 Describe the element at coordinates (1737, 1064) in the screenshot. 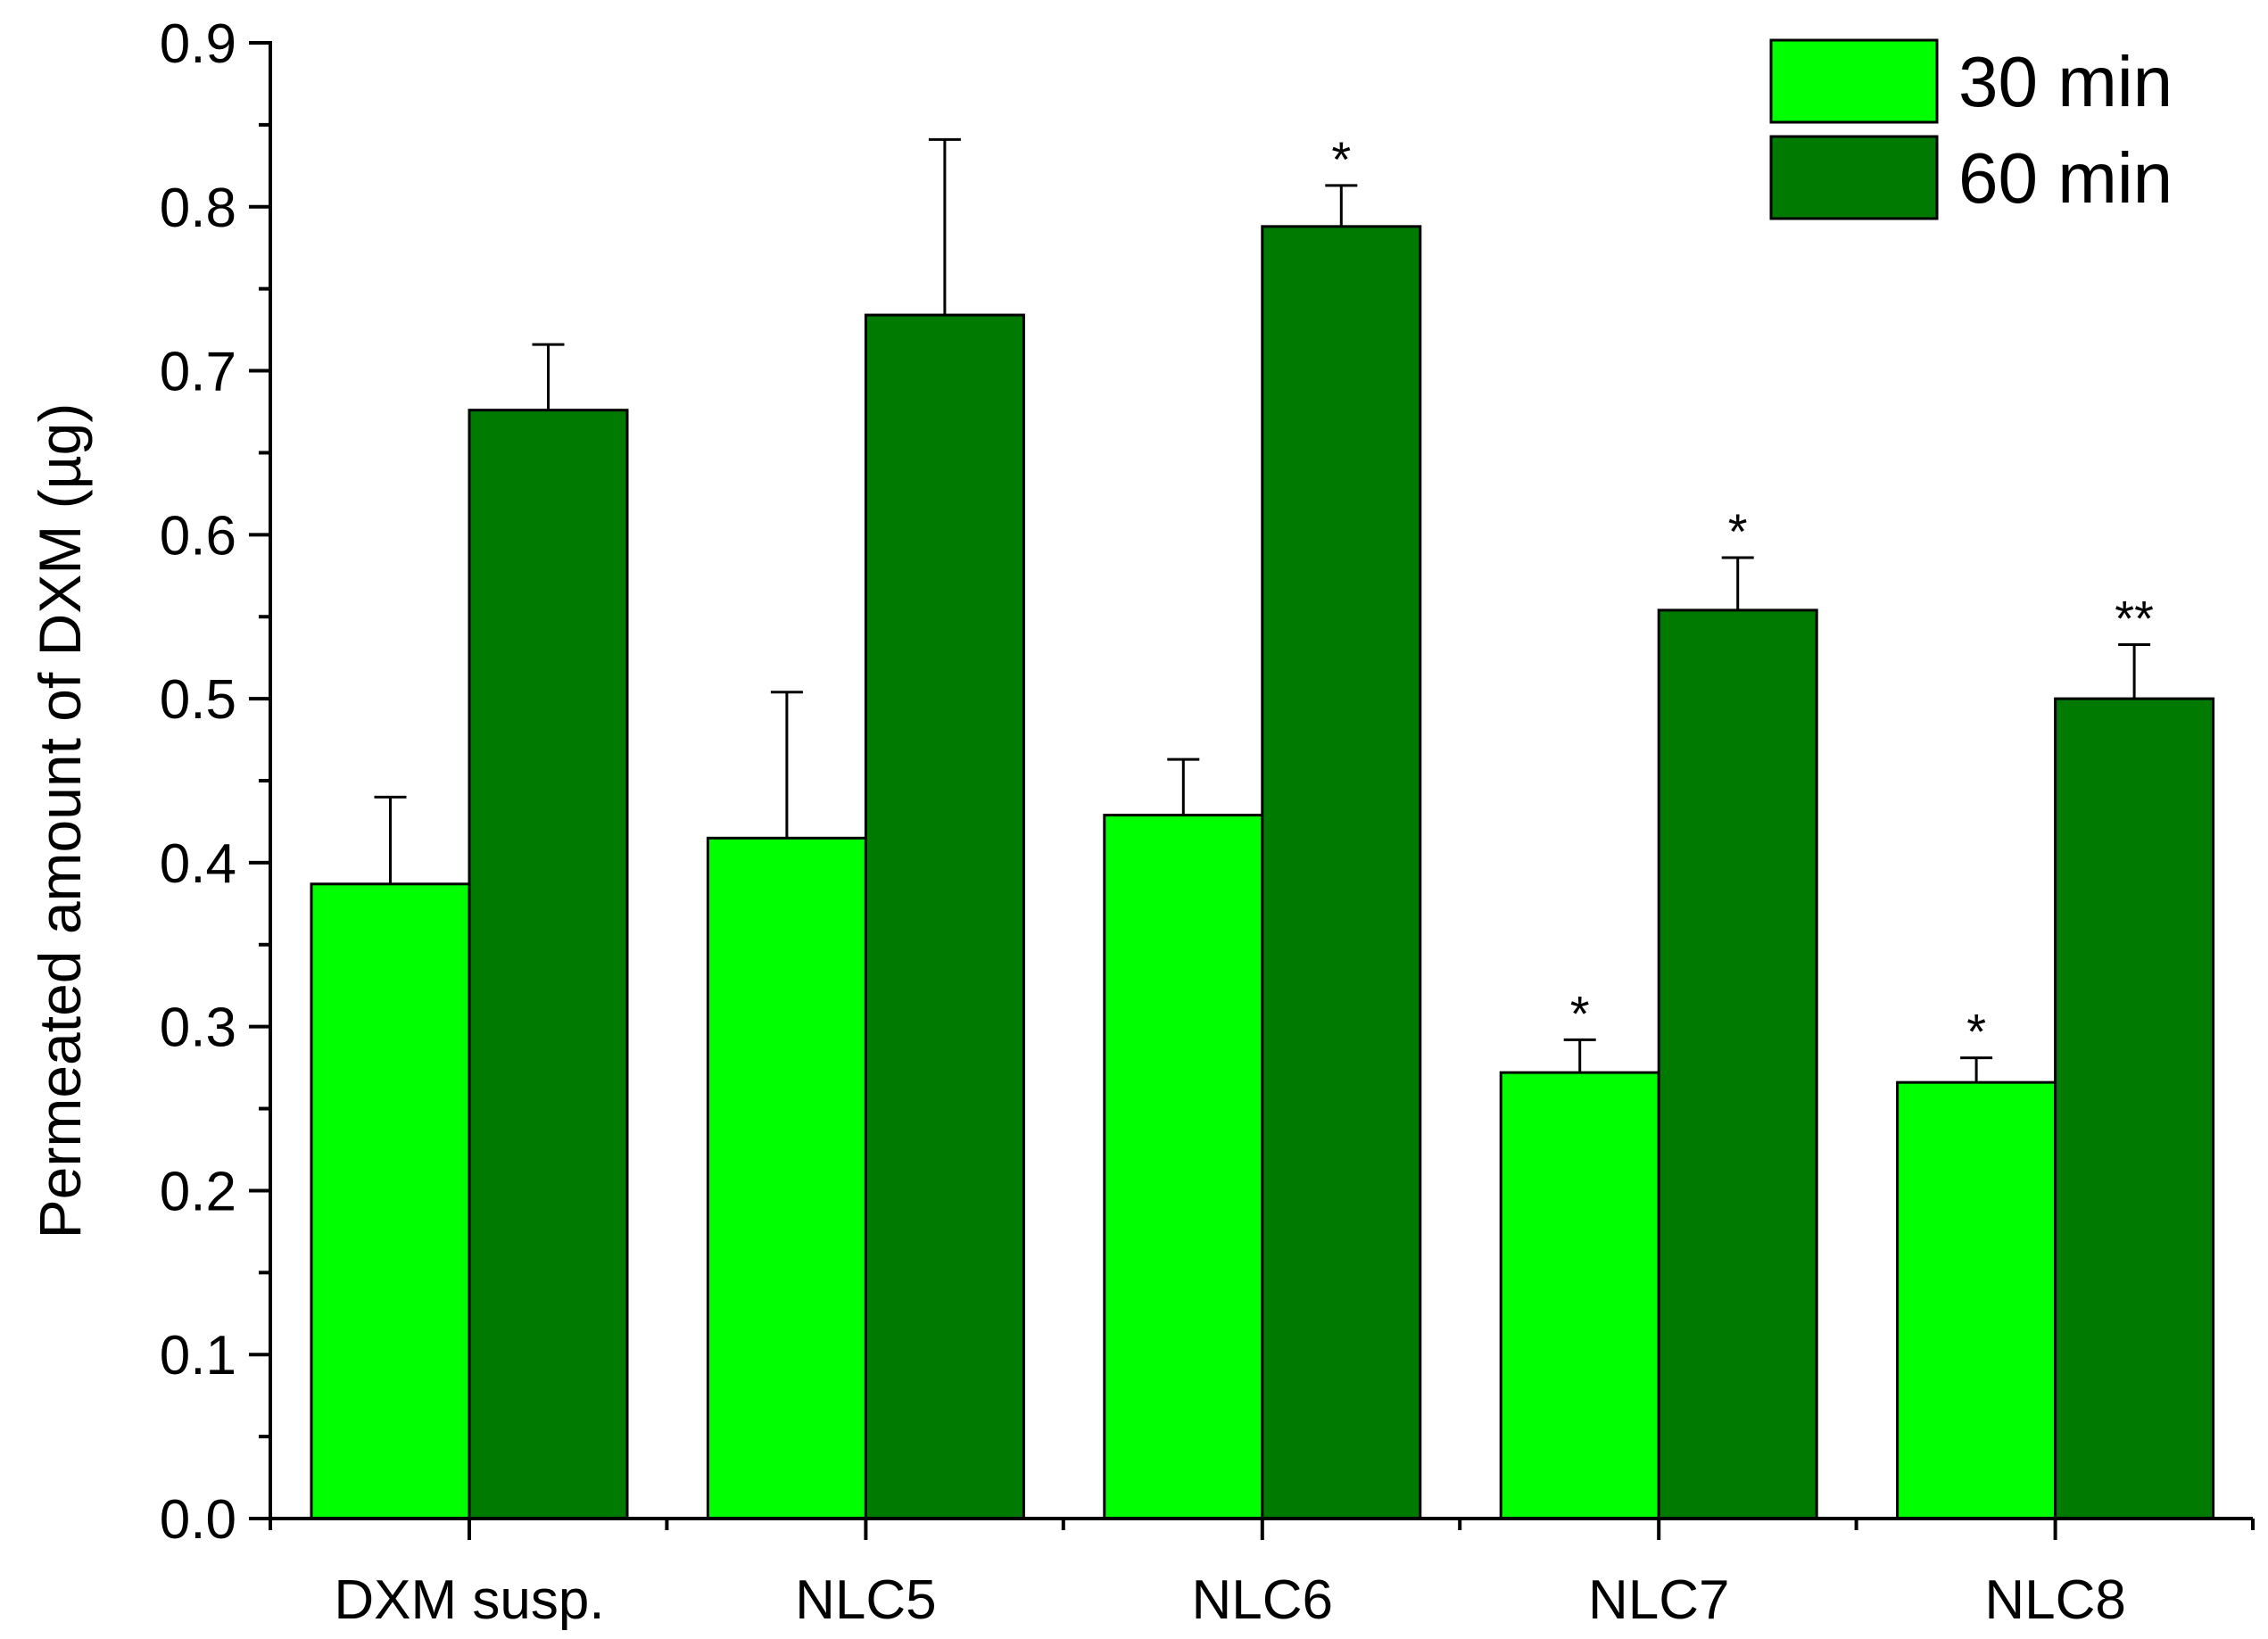

I see `bar-60-min-NLC7` at that location.